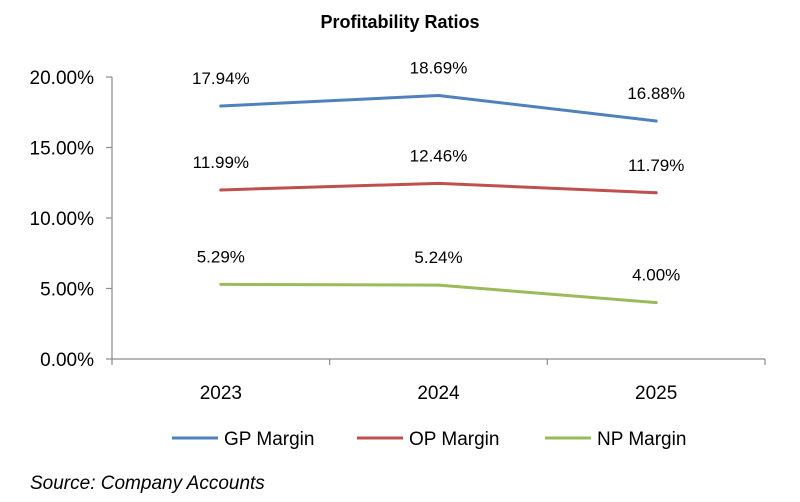  Describe the element at coordinates (147, 483) in the screenshot. I see `source-note: Source: Company Accounts` at that location.